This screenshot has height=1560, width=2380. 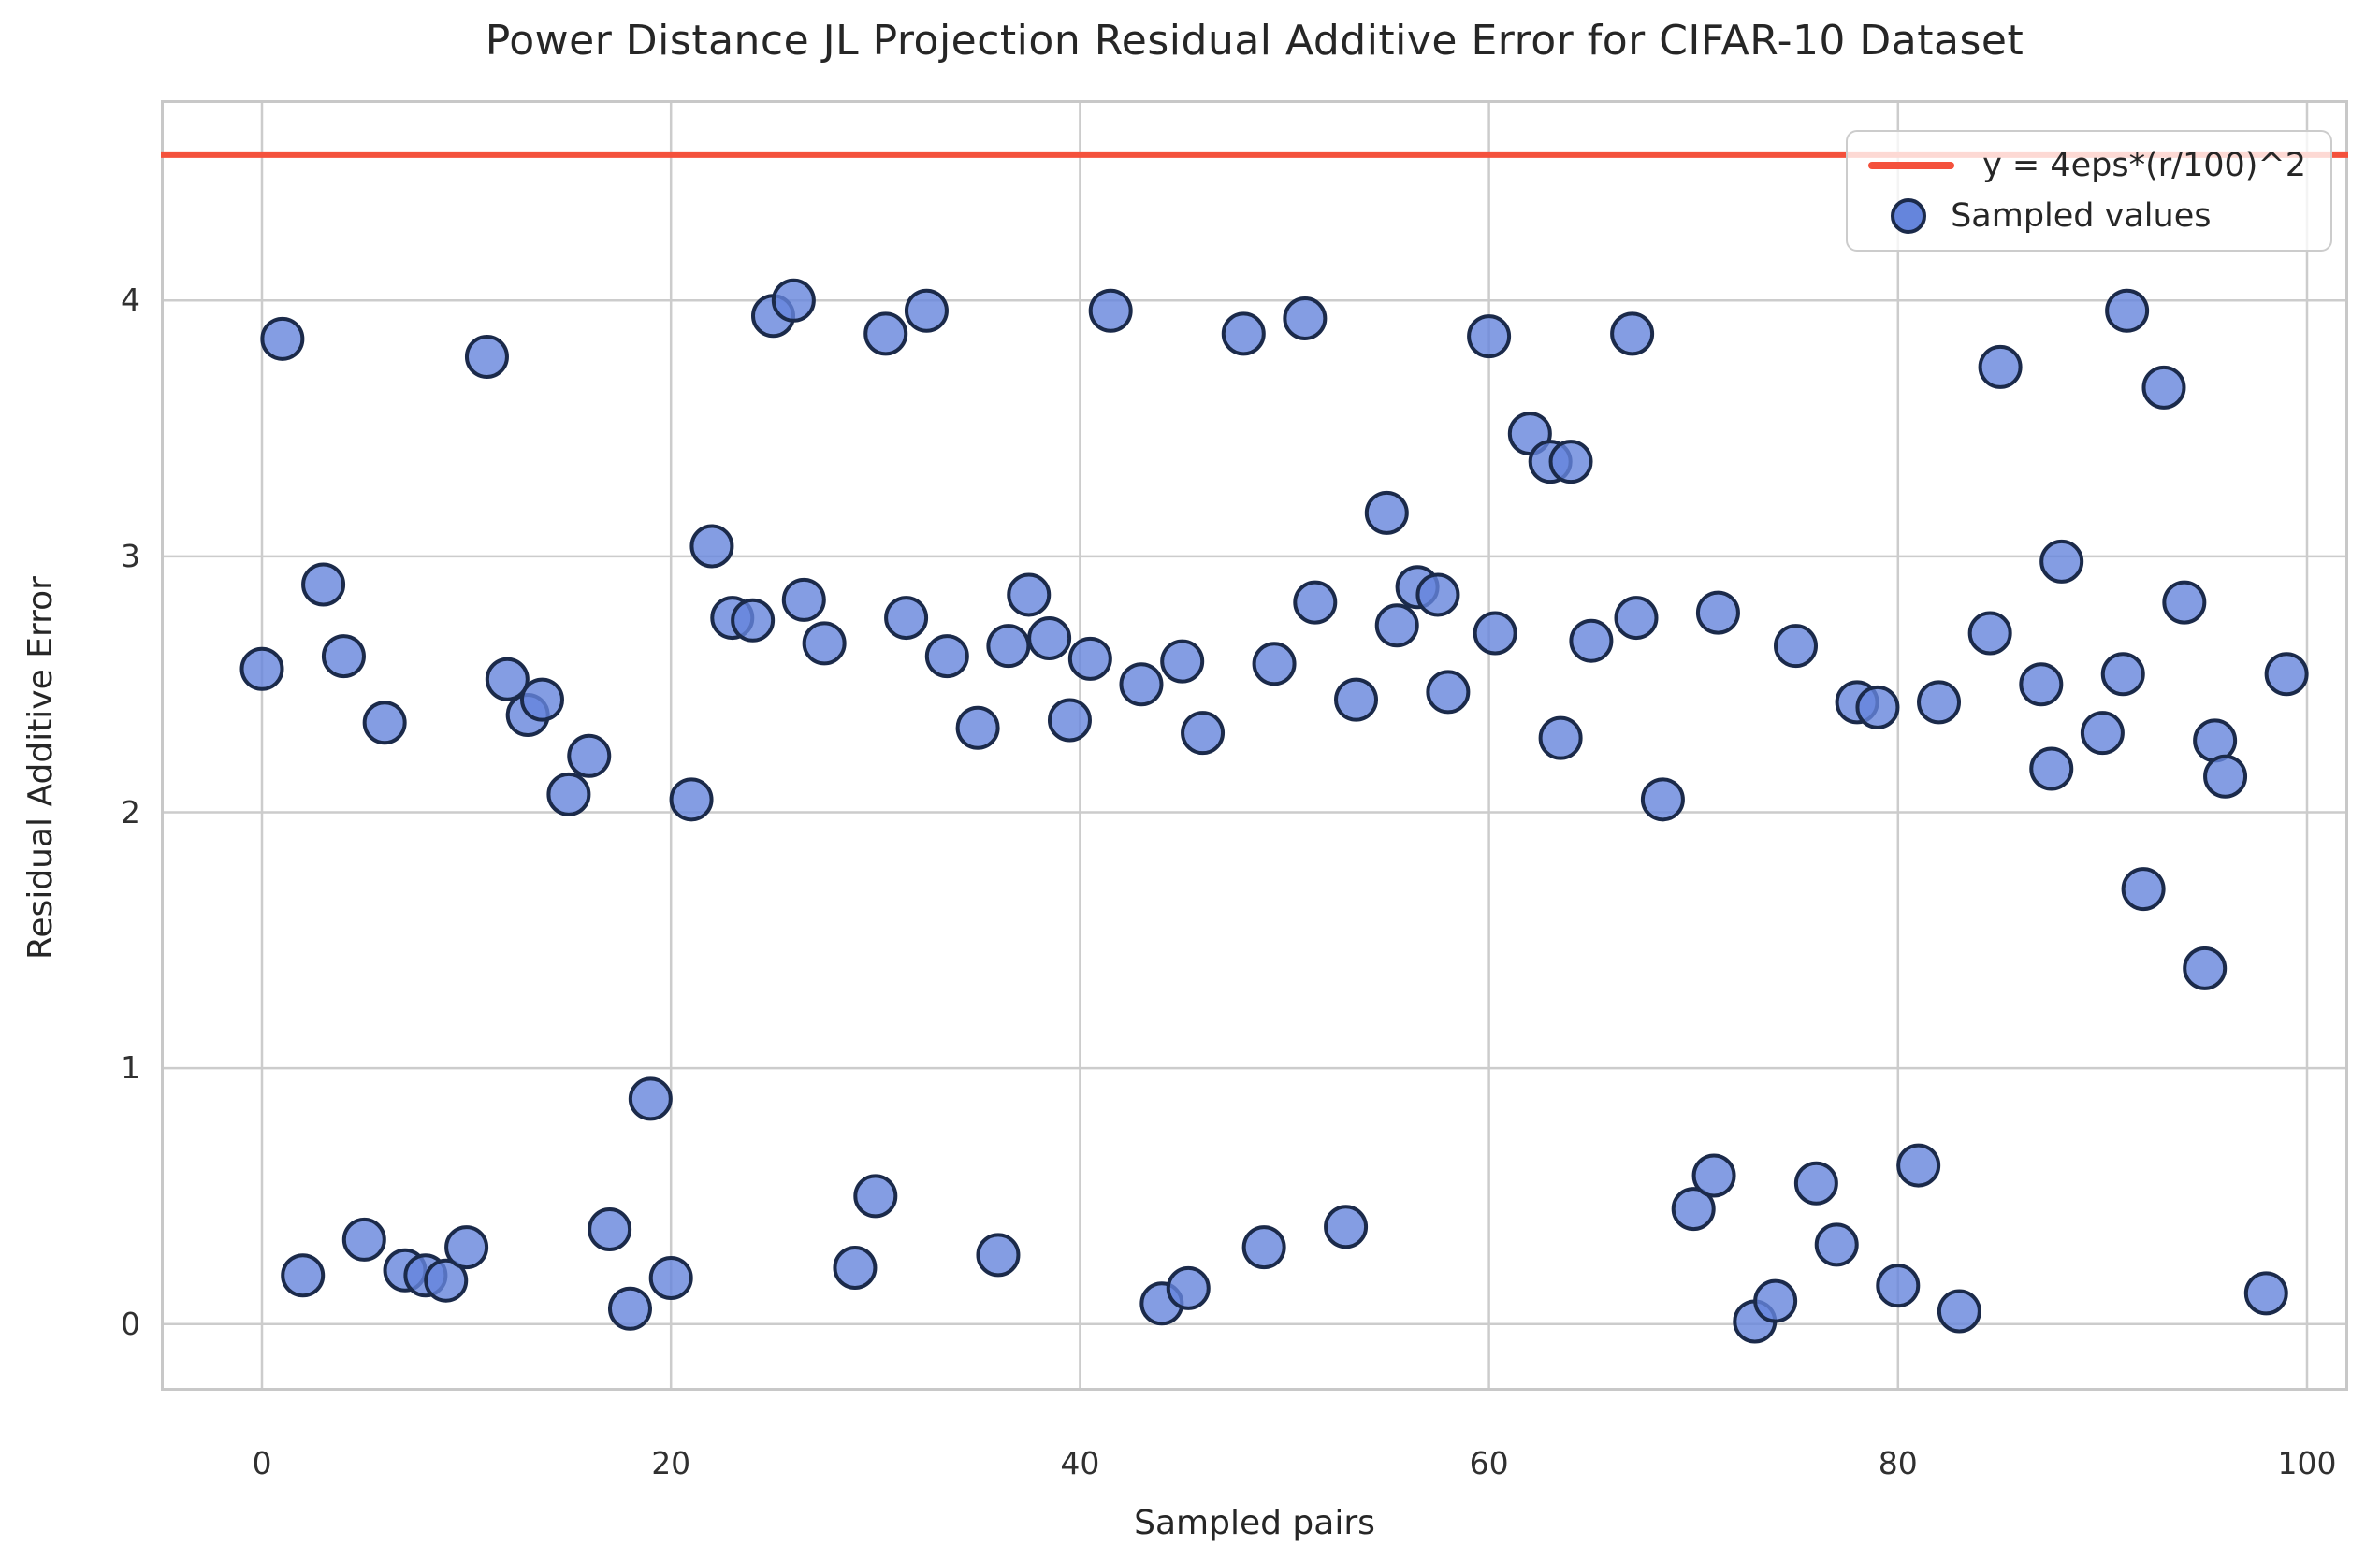 What do you see at coordinates (130, 300) in the screenshot?
I see `y-tick-label: 4` at bounding box center [130, 300].